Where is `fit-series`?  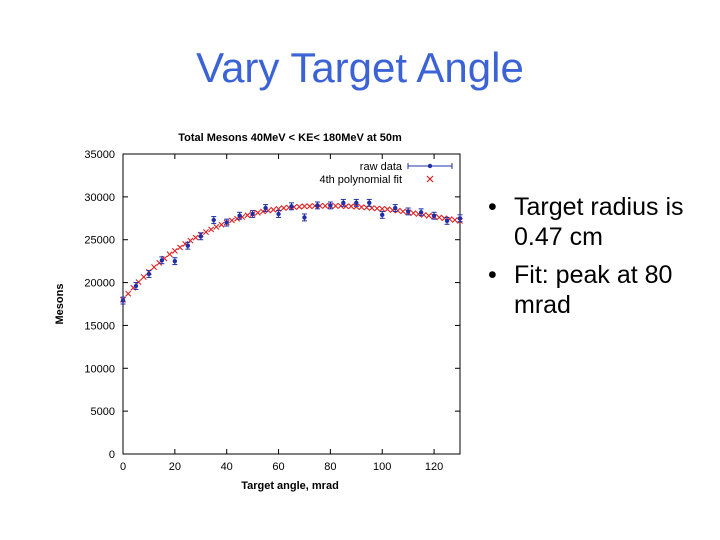
fit-series is located at coordinates (291, 252).